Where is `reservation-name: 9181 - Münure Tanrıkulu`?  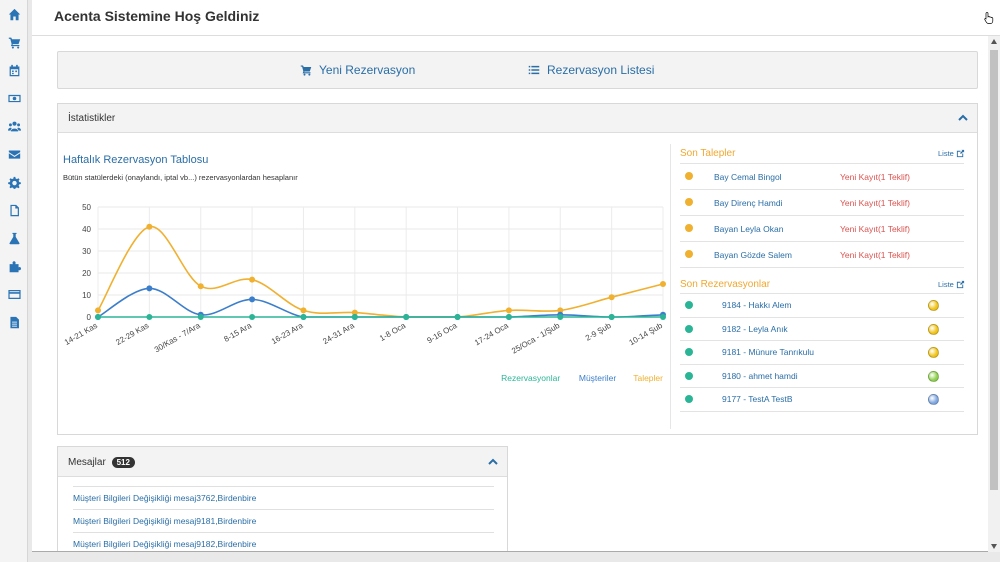
reservation-name: 9181 - Münure Tanrıkulu is located at coordinates (768, 352).